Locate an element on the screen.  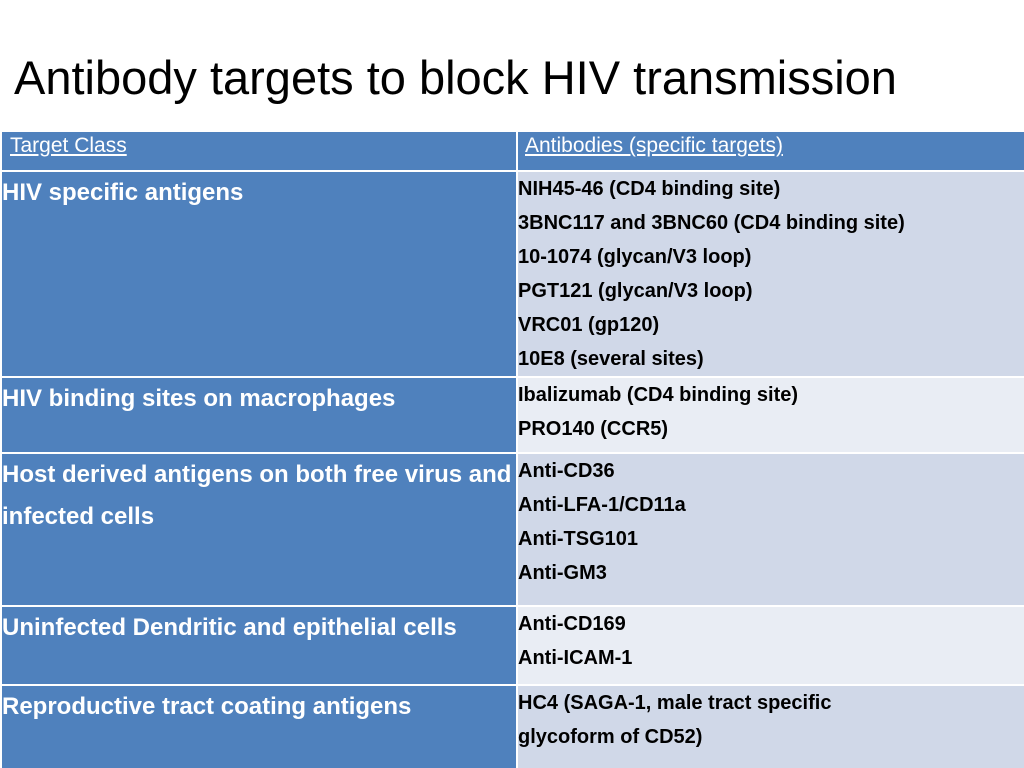
target-class-cell: HIV specific antigens is located at coordinates (259, 274).